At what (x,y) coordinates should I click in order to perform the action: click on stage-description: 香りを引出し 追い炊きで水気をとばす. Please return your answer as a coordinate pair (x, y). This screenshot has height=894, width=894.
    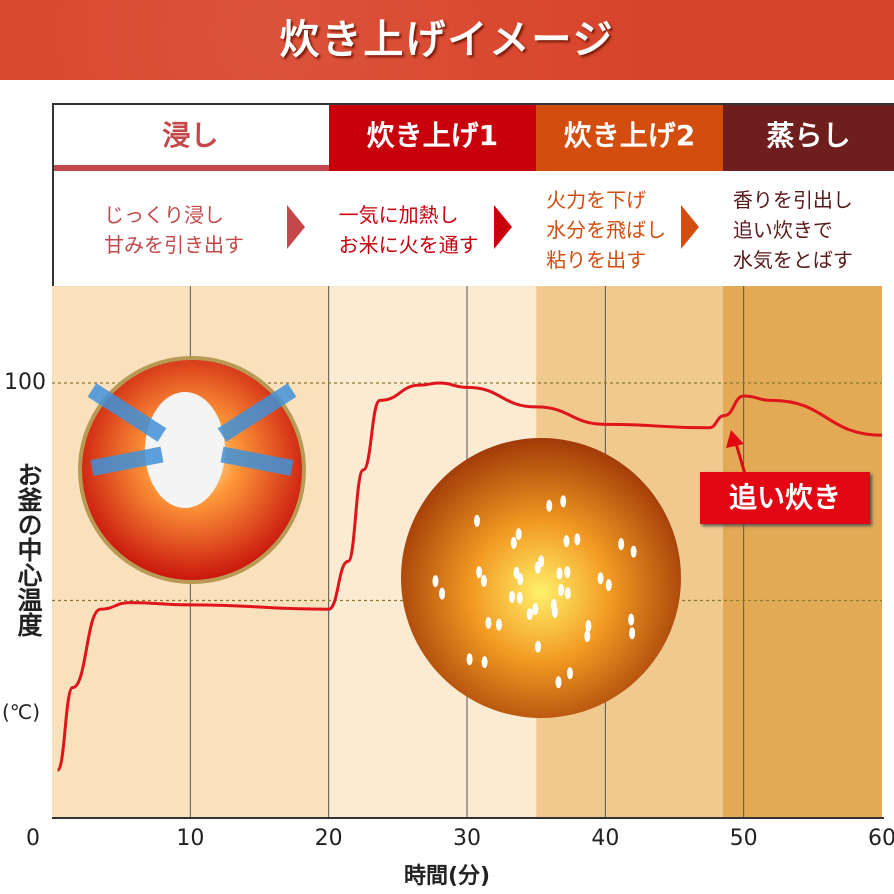
    Looking at the image, I should click on (793, 230).